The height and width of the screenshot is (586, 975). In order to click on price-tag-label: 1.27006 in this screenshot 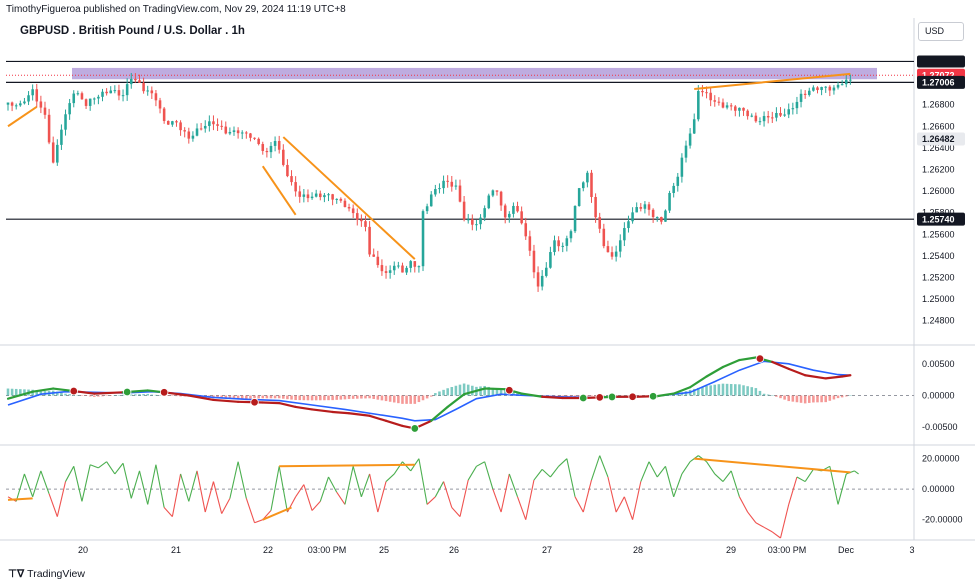, I will do `click(938, 83)`.